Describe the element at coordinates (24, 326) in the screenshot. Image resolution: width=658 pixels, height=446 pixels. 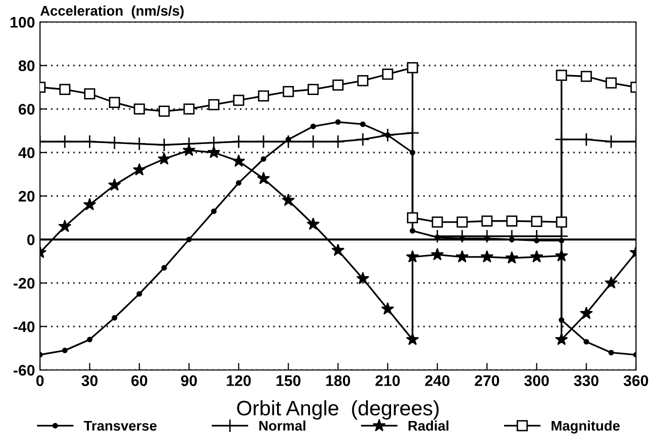
I see `y-tick-label: -40` at that location.